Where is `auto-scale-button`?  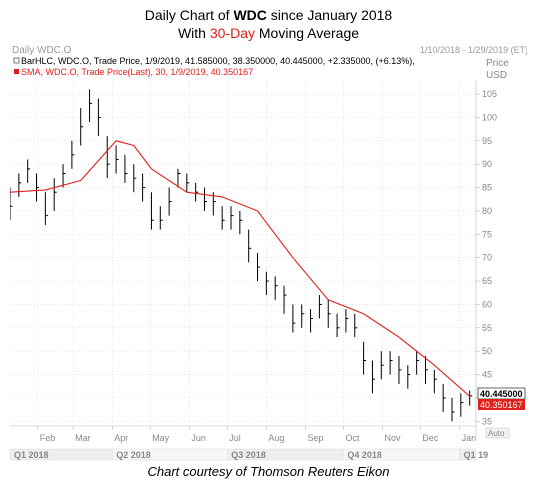
auto-scale-button is located at coordinates (497, 433).